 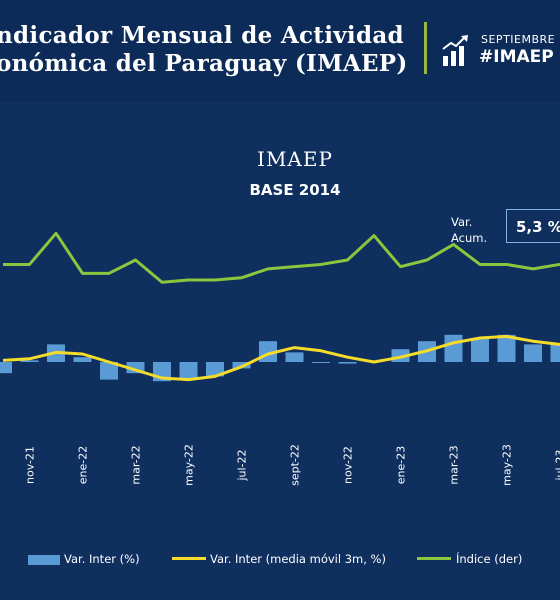 What do you see at coordinates (454, 464) in the screenshot?
I see `x-tick-label-mar-23: mar-23` at bounding box center [454, 464].